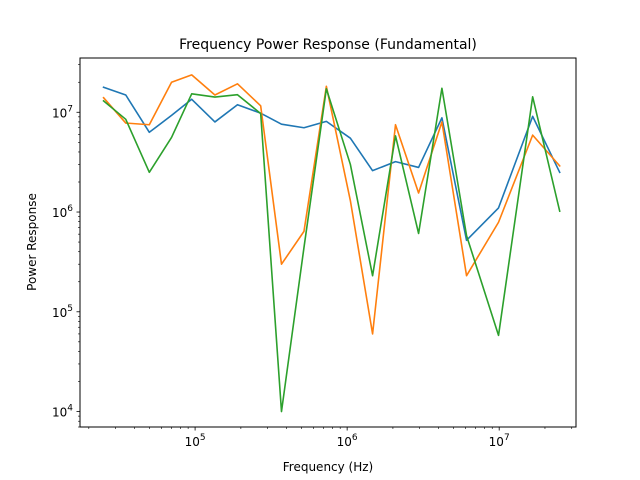  What do you see at coordinates (330, 438) in the screenshot?
I see `x-axis-ticks: 10⁵ 10⁶ 10⁷` at bounding box center [330, 438].